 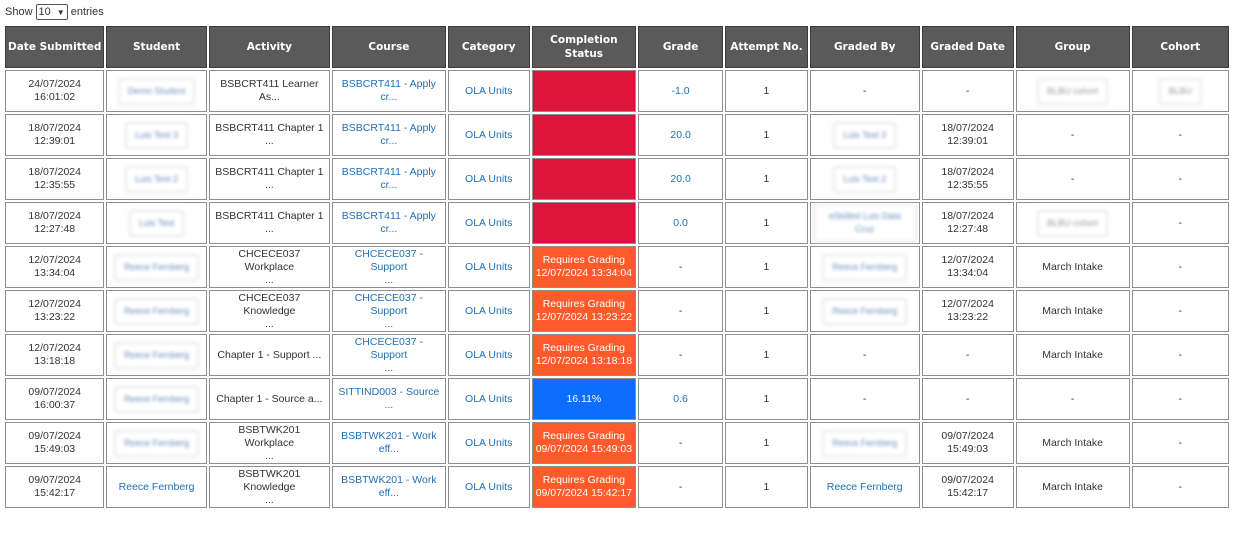 I want to click on grade-cell: 0.0, so click(x=681, y=223).